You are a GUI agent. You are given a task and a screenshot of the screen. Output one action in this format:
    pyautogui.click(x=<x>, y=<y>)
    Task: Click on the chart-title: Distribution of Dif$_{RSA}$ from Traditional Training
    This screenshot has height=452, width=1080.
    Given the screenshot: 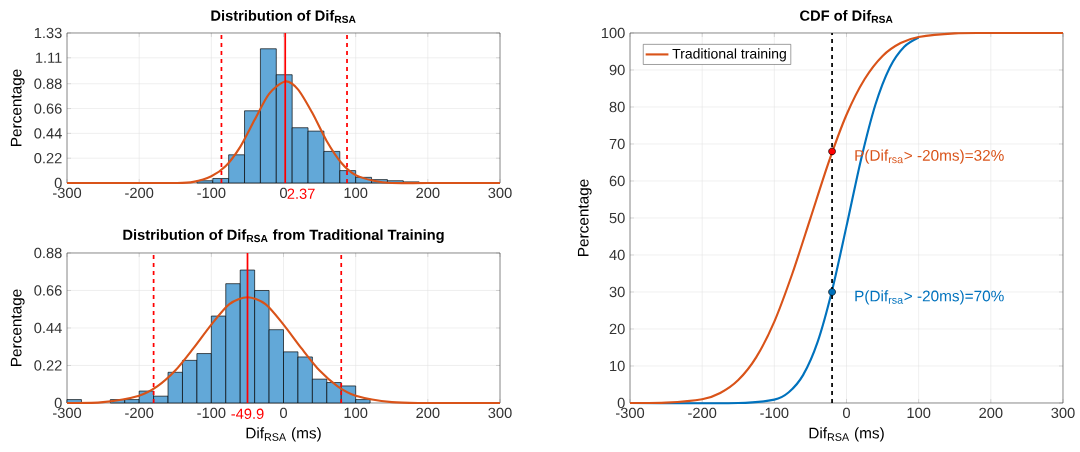 What is the action you would take?
    pyautogui.click(x=283, y=236)
    